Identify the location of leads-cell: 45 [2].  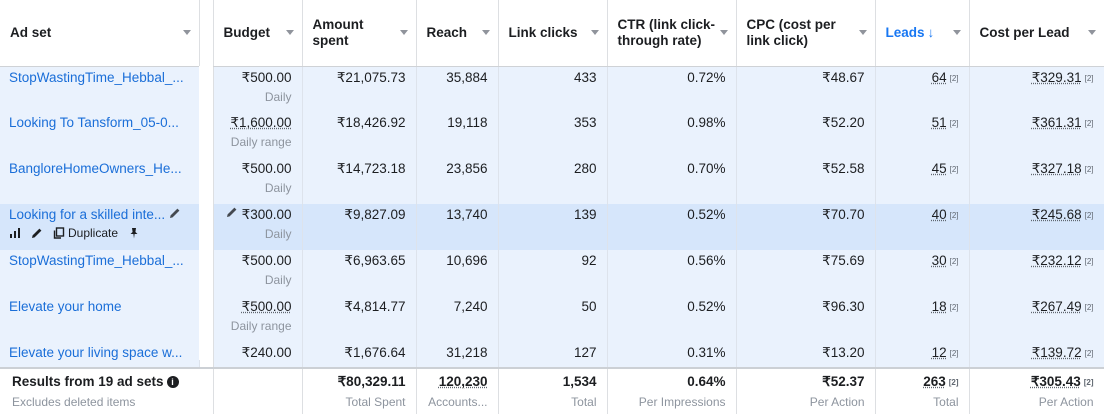
(922, 181).